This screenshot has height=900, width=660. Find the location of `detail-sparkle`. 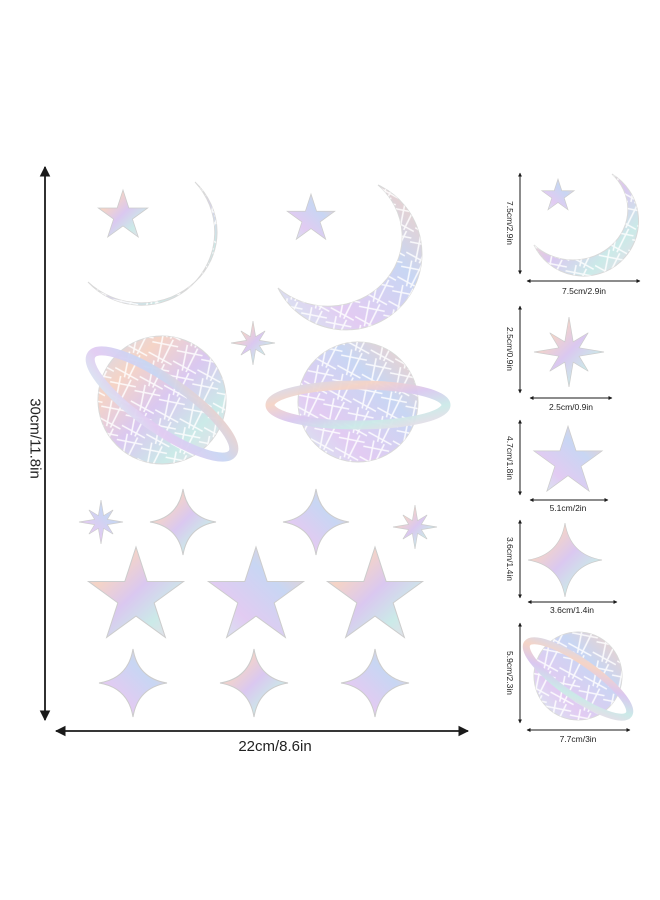

detail-sparkle is located at coordinates (566, 352).